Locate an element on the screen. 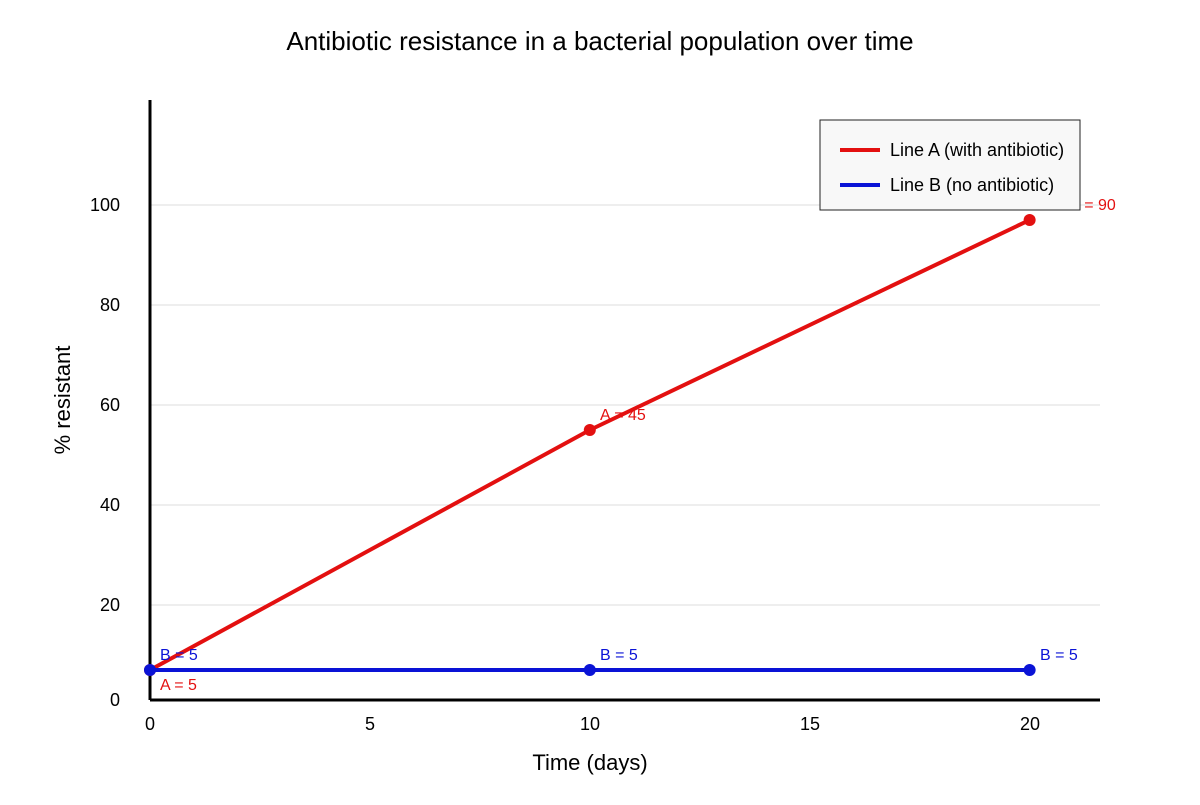 The image size is (1200, 805). data-label-a: A = 90 is located at coordinates (1093, 205).